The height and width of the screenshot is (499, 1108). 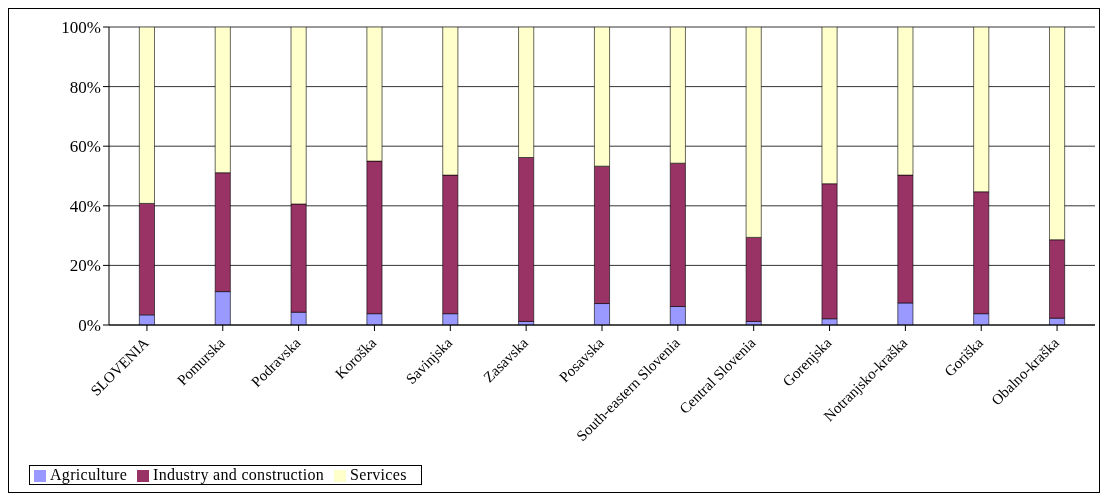 What do you see at coordinates (85, 206) in the screenshot?
I see `y-tick-label: 40%` at bounding box center [85, 206].